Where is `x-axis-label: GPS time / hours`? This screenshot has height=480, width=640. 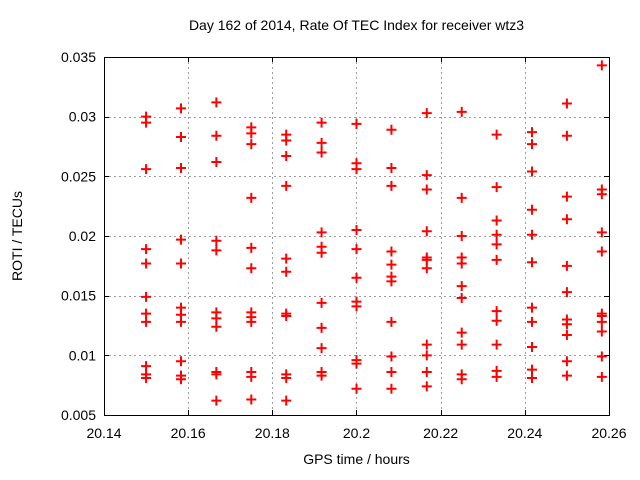
x-axis-label: GPS time / hours is located at coordinates (356, 459).